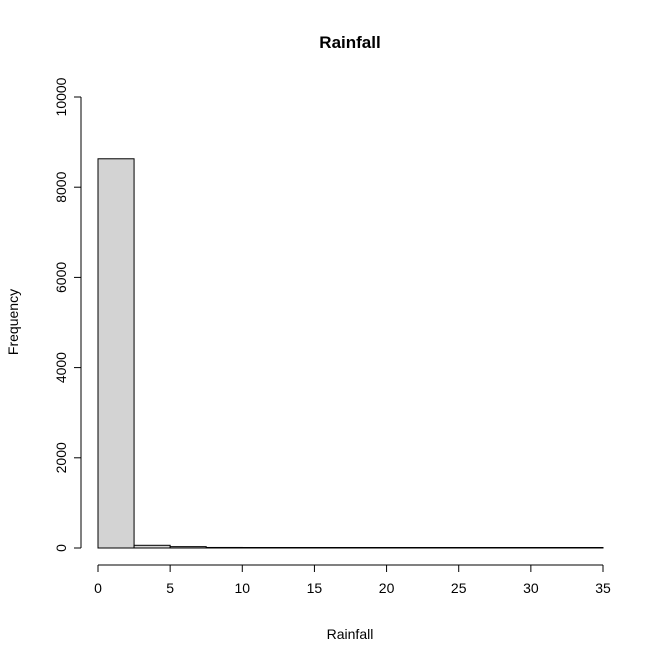 The width and height of the screenshot is (664, 664). What do you see at coordinates (350, 634) in the screenshot?
I see `x-axis-label: Rainfall` at bounding box center [350, 634].